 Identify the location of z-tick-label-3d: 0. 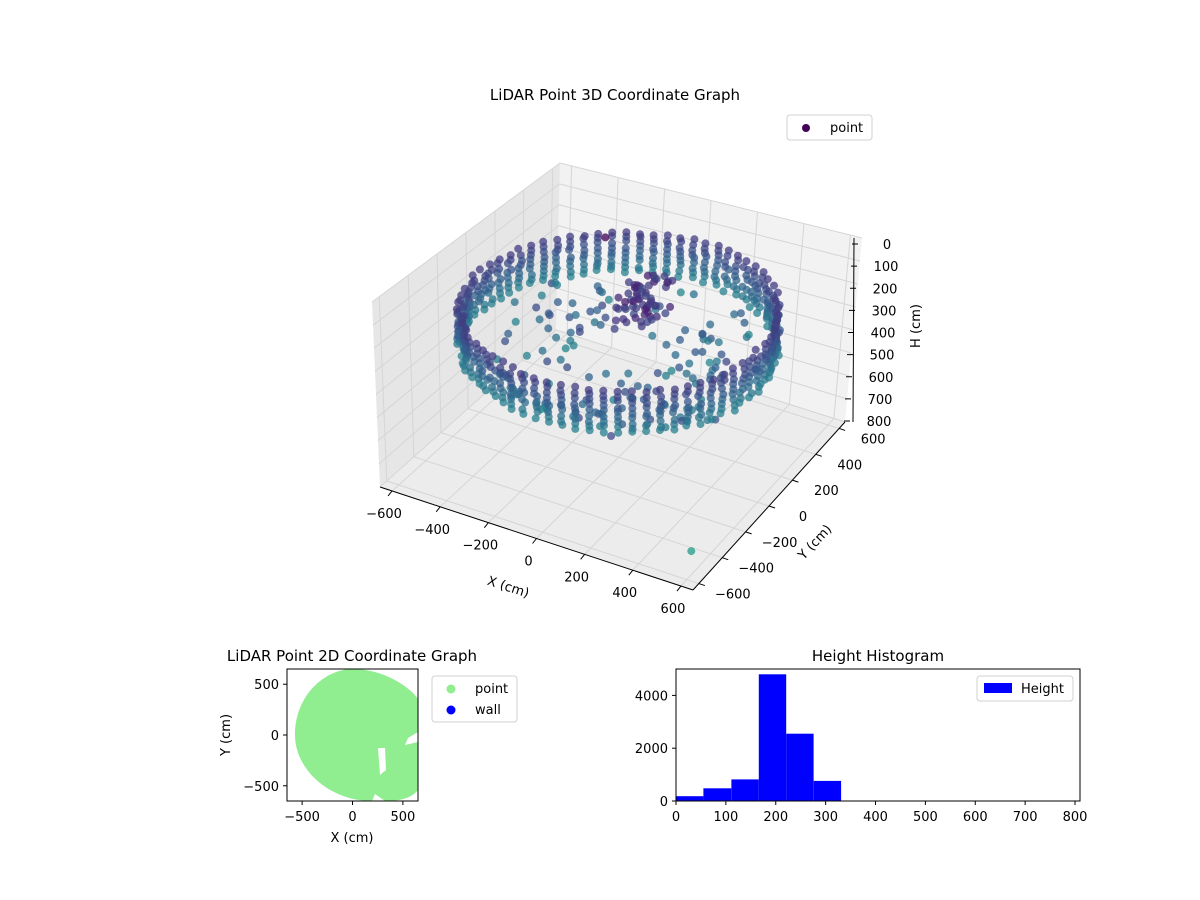
(887, 245).